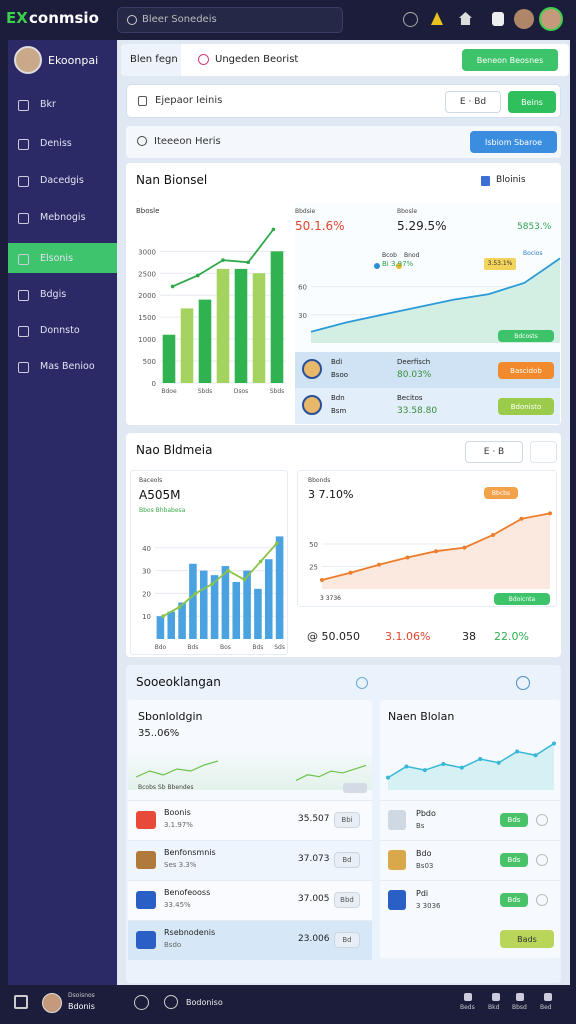 The width and height of the screenshot is (576, 1024). I want to click on filter-box: E · B, so click(494, 452).